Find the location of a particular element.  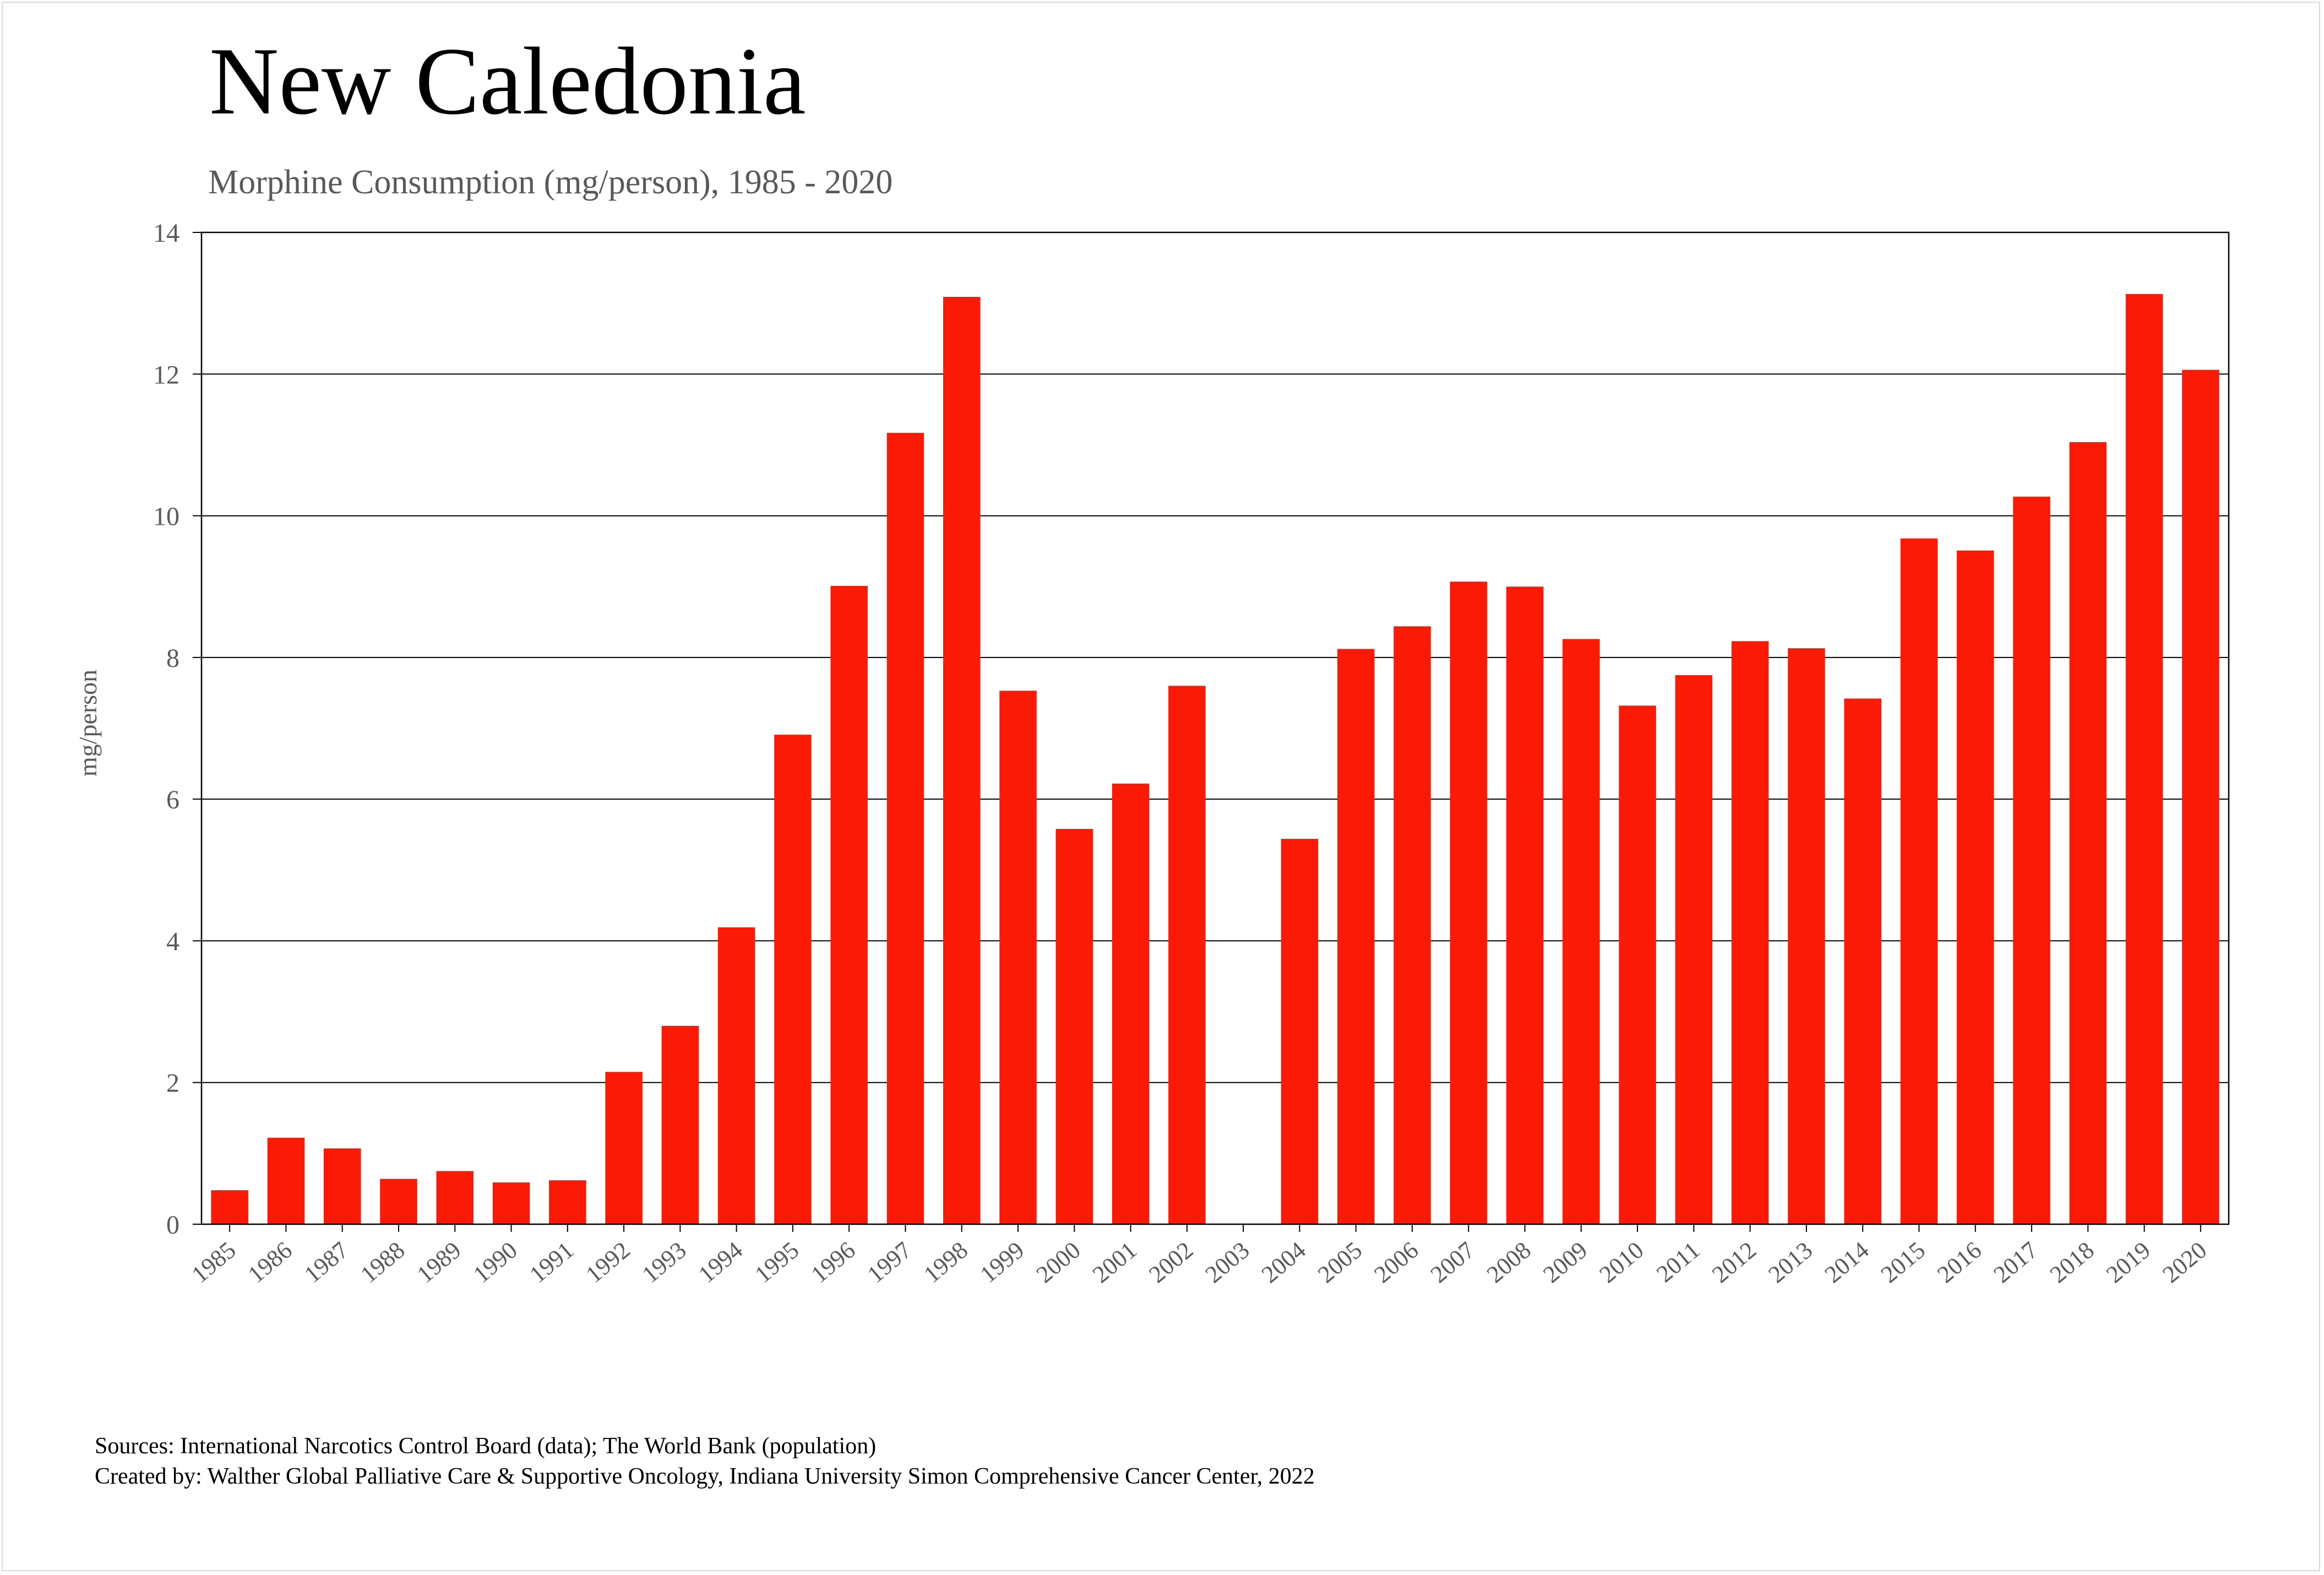

bar-1996 is located at coordinates (849, 904).